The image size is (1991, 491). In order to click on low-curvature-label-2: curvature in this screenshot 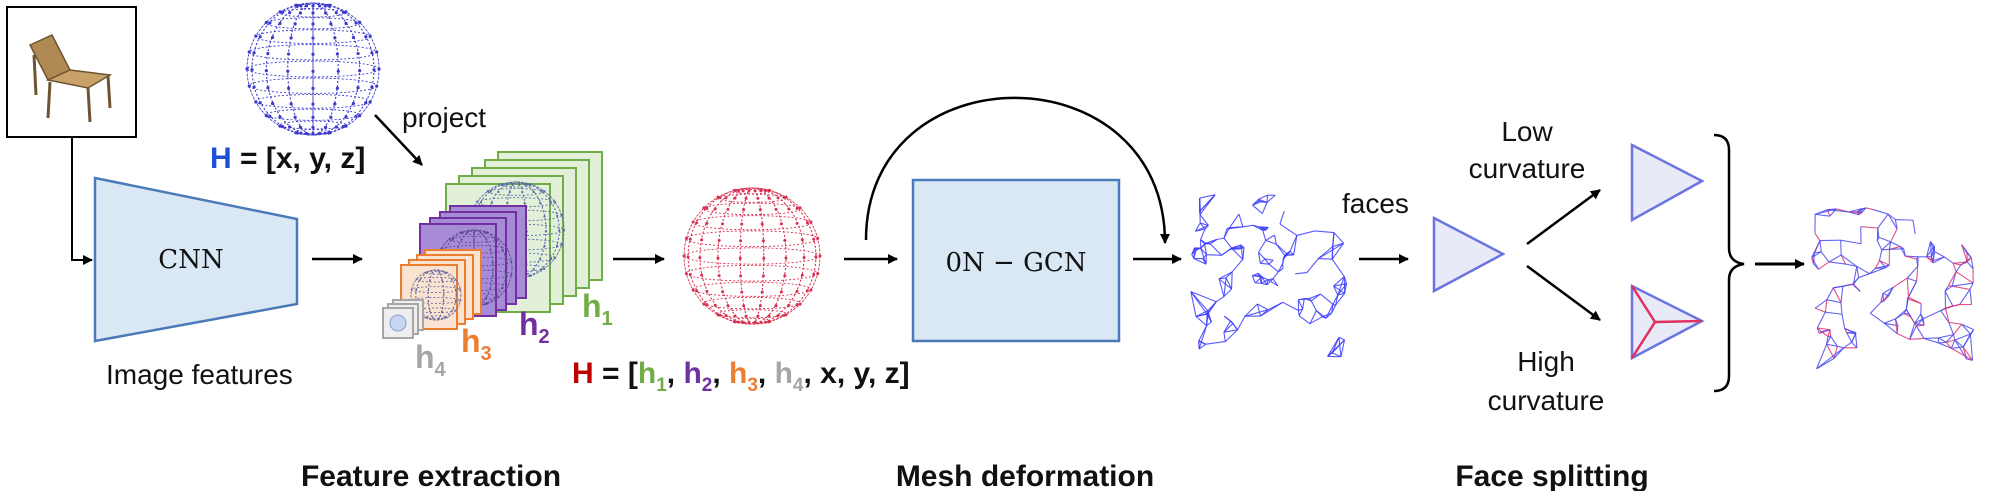, I will do `click(1527, 168)`.